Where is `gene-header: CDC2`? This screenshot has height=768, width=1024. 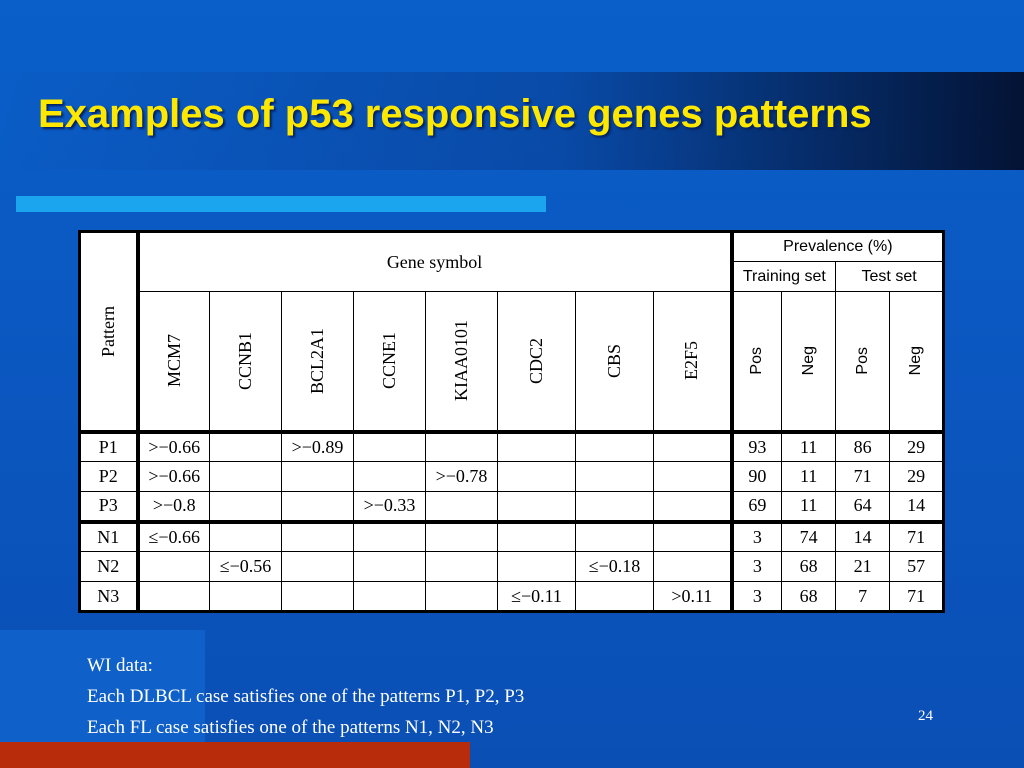
gene-header: CDC2 is located at coordinates (536, 362).